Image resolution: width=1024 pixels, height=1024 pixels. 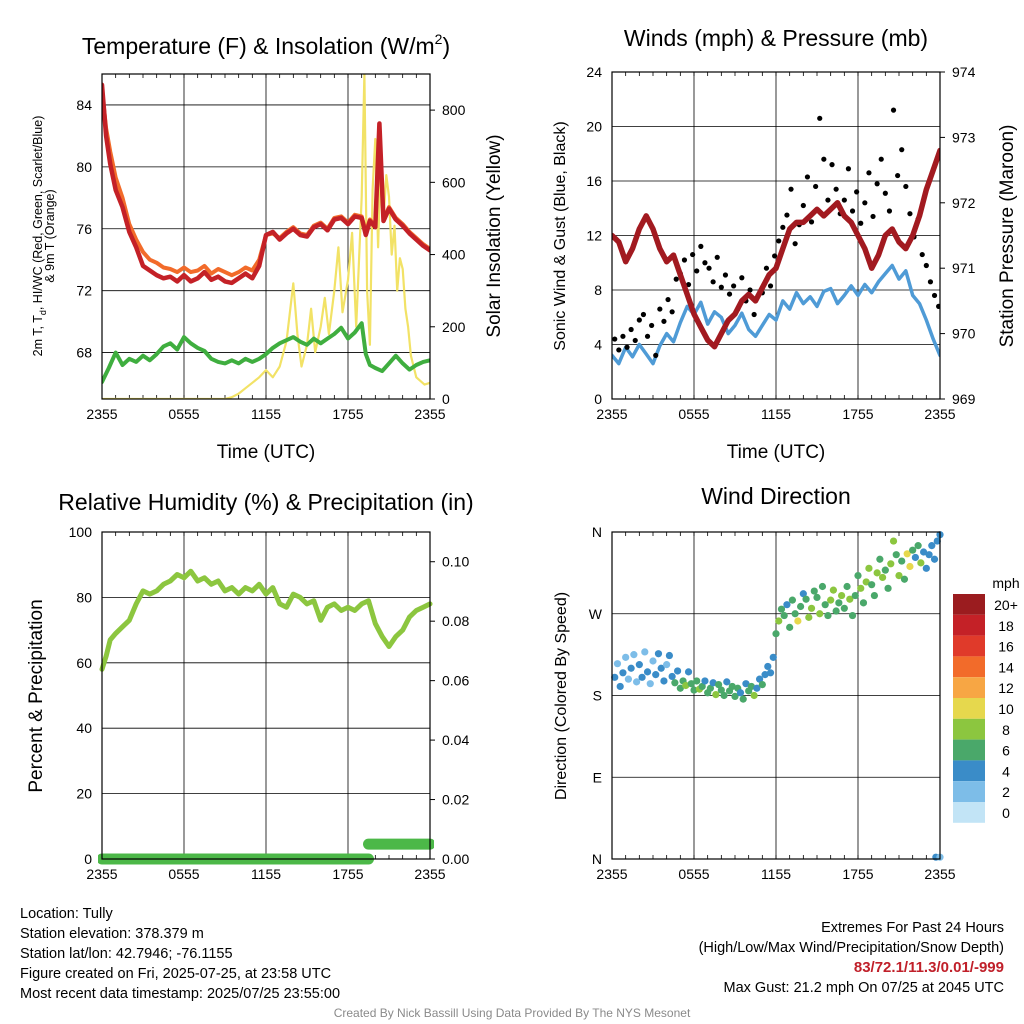 What do you see at coordinates (964, 268) in the screenshot?
I see `y-right-tick-label: 971` at bounding box center [964, 268].